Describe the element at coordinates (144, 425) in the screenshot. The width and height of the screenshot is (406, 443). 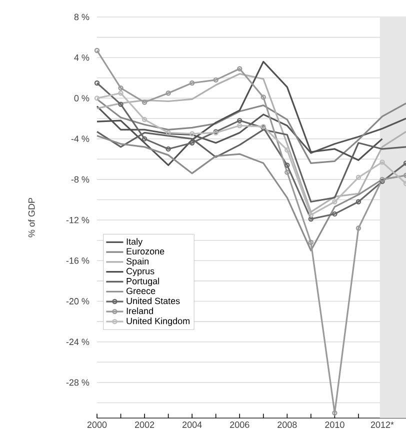
I see `x-tick-label: 2002` at that location.